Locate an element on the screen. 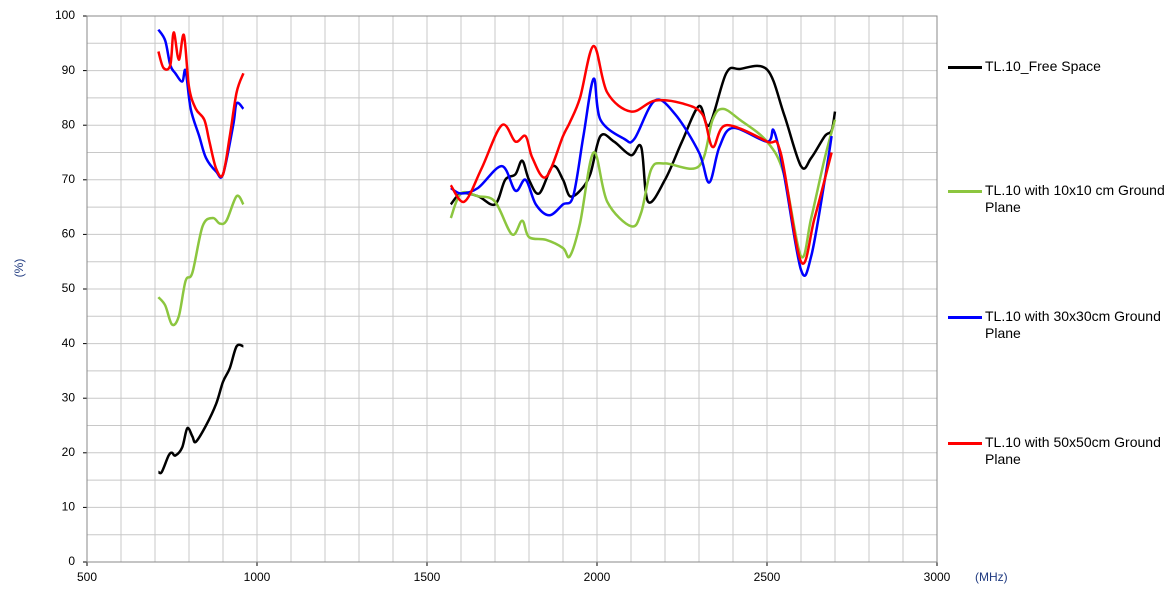 This screenshot has height=595, width=1175. y-axis-title: (%) is located at coordinates (19, 268).